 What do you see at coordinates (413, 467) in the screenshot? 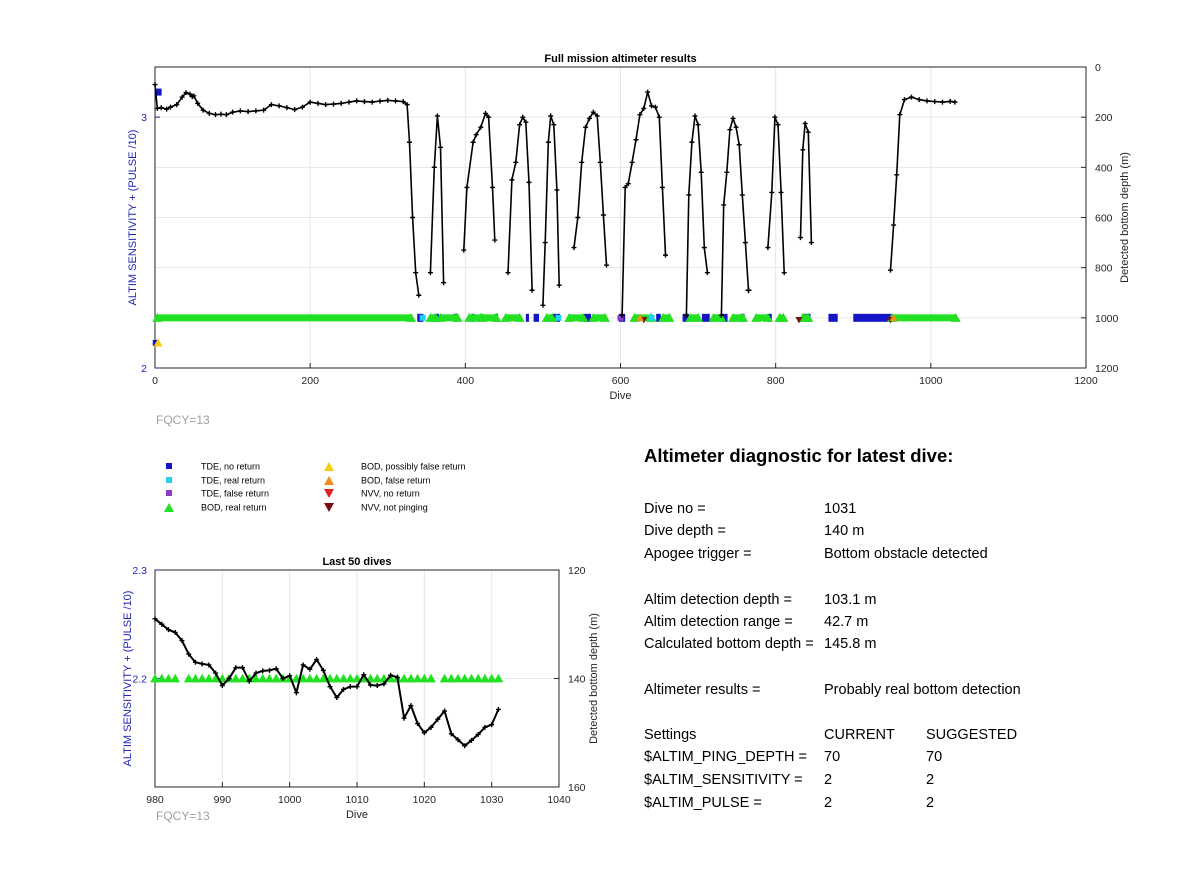
I see `legend-label: BOD, possibly false return` at bounding box center [413, 467].